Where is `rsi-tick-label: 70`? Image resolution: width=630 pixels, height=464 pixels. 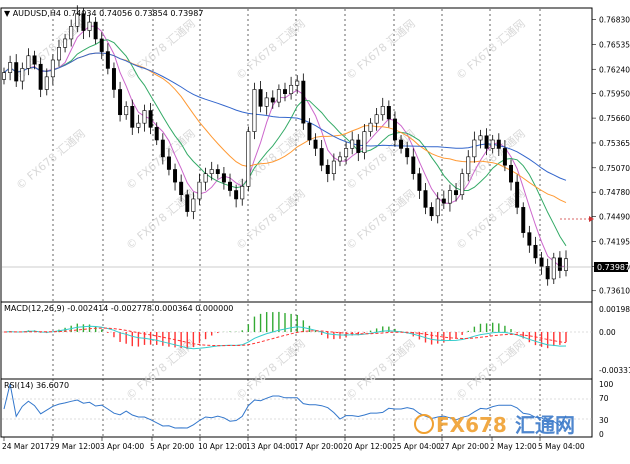 rsi-tick-label: 70 is located at coordinates (604, 398).